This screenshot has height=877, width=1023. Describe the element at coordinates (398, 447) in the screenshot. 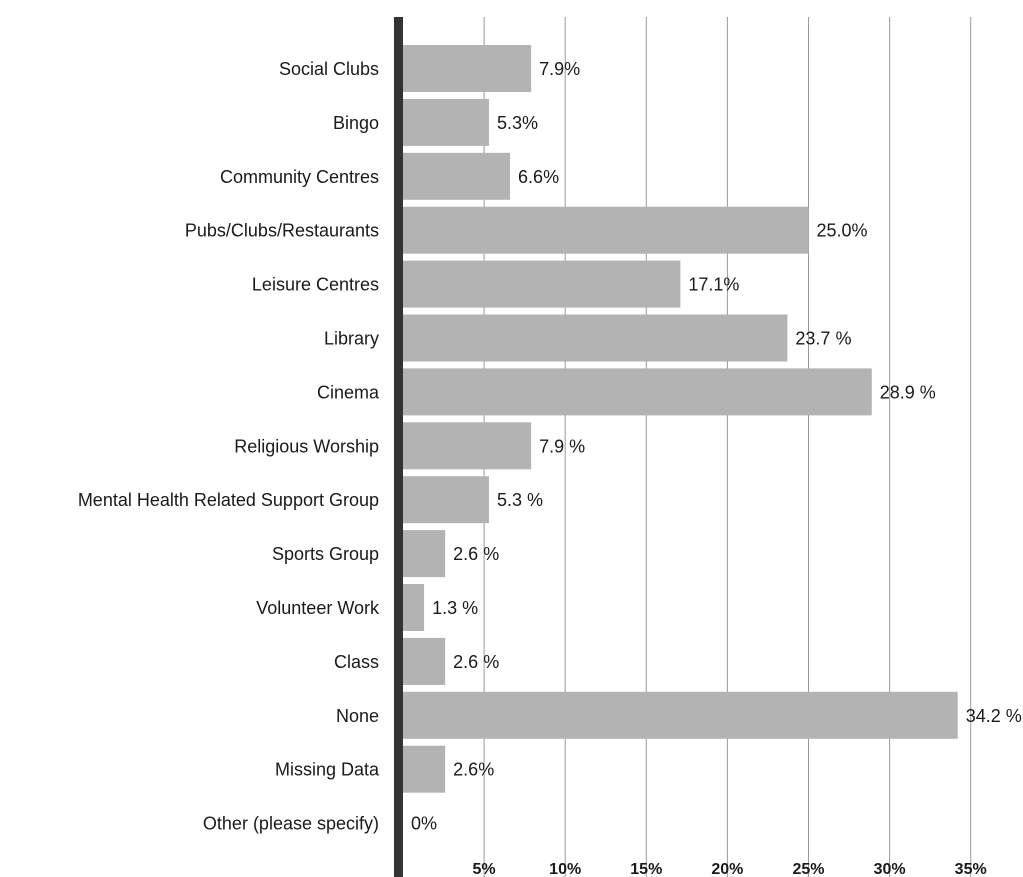

I see `y-axis-line` at that location.